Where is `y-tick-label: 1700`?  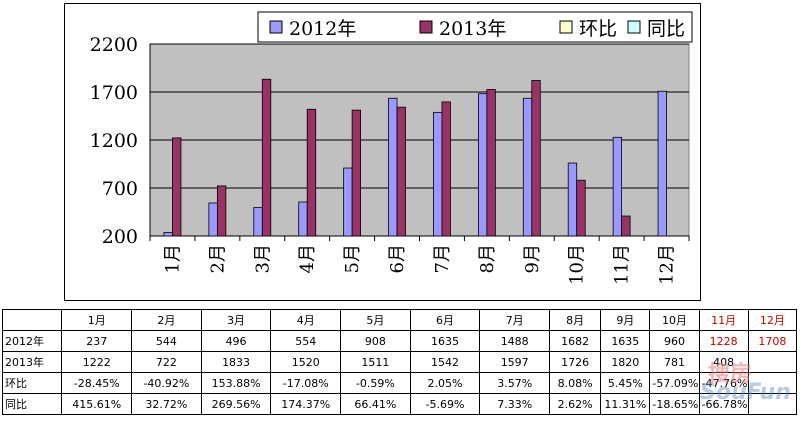 y-tick-label: 1700 is located at coordinates (114, 93).